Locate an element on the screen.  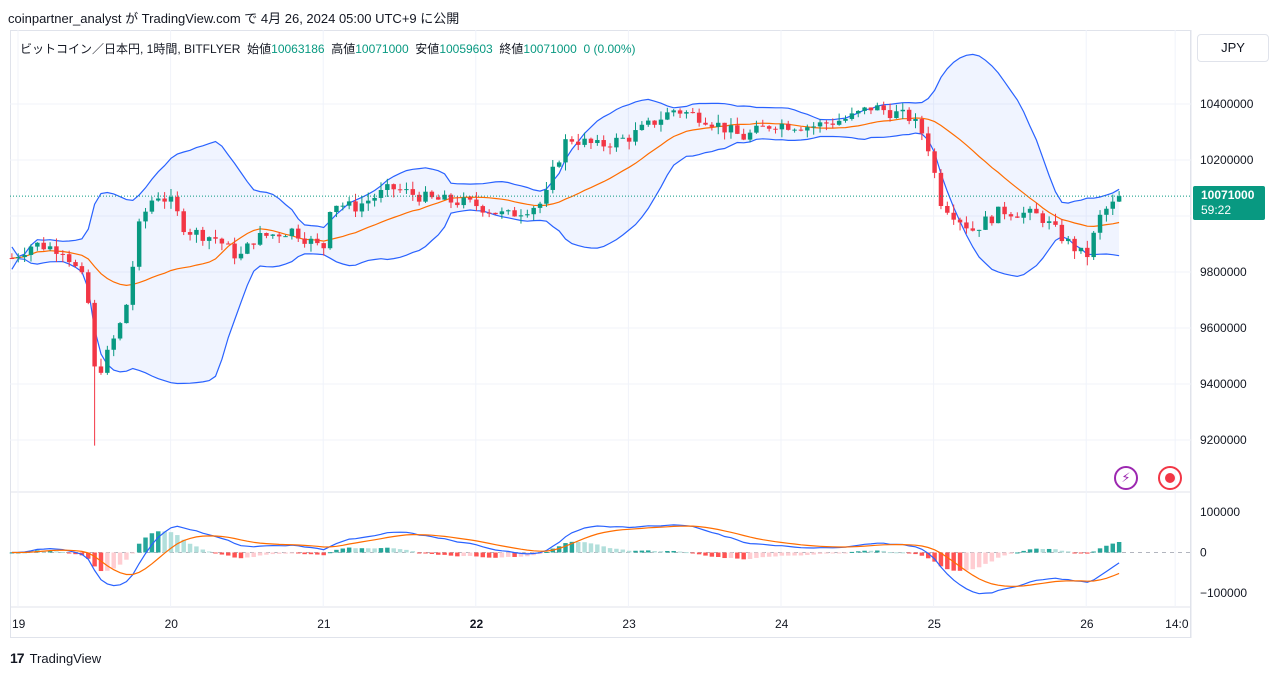
footer-brand: 17 TradingView is located at coordinates (55, 658).